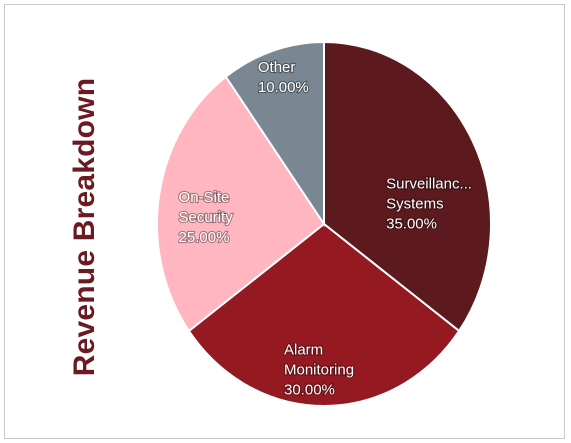 This screenshot has width=571, height=443. Describe the element at coordinates (309, 390) in the screenshot. I see `slice-label-line: 30.00%` at that location.